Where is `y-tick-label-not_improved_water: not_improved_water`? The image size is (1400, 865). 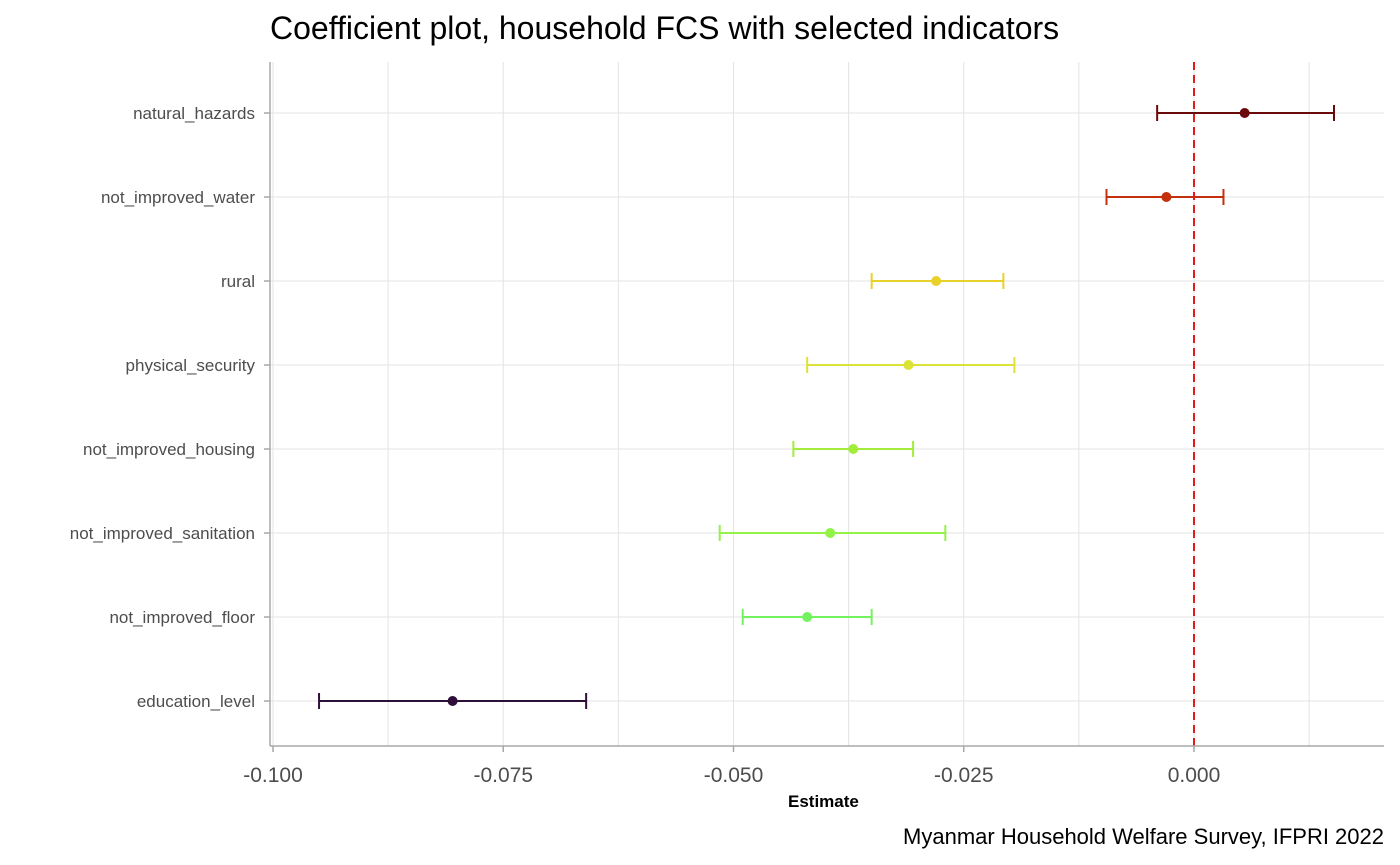
y-tick-label-not_improved_water: not_improved_water is located at coordinates (178, 197).